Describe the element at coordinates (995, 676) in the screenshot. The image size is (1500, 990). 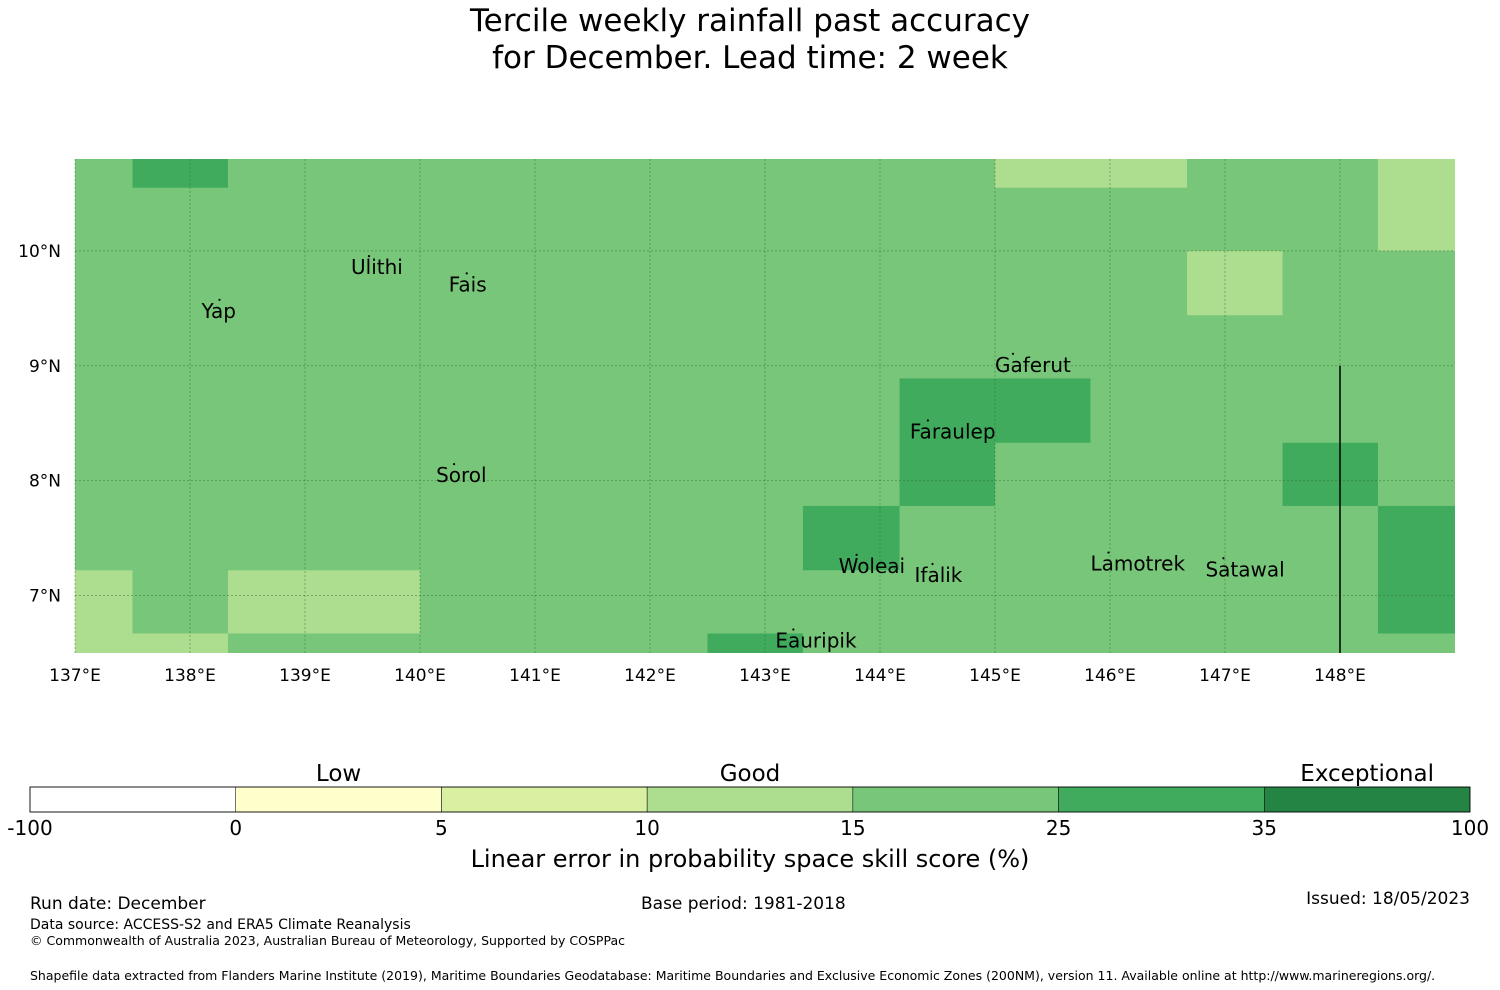
I see `x-tick-label: 145°E` at that location.